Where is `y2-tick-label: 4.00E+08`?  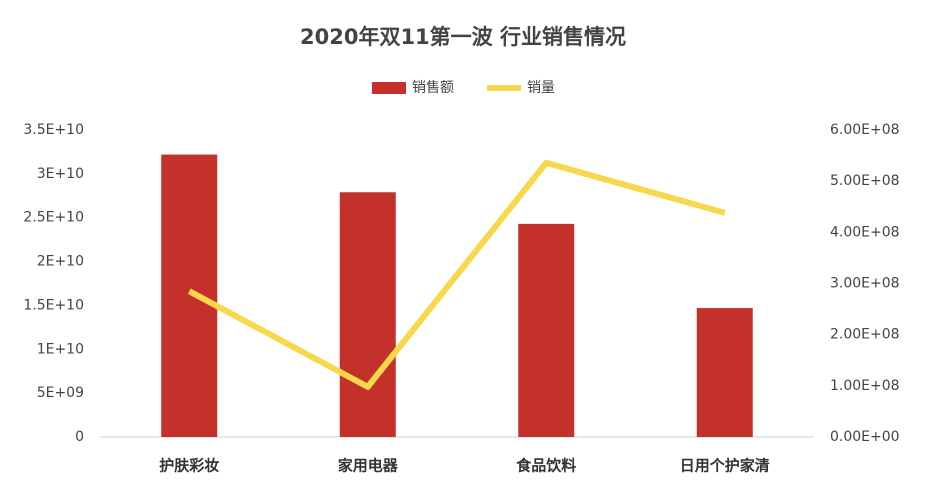
y2-tick-label: 4.00E+08 is located at coordinates (865, 232).